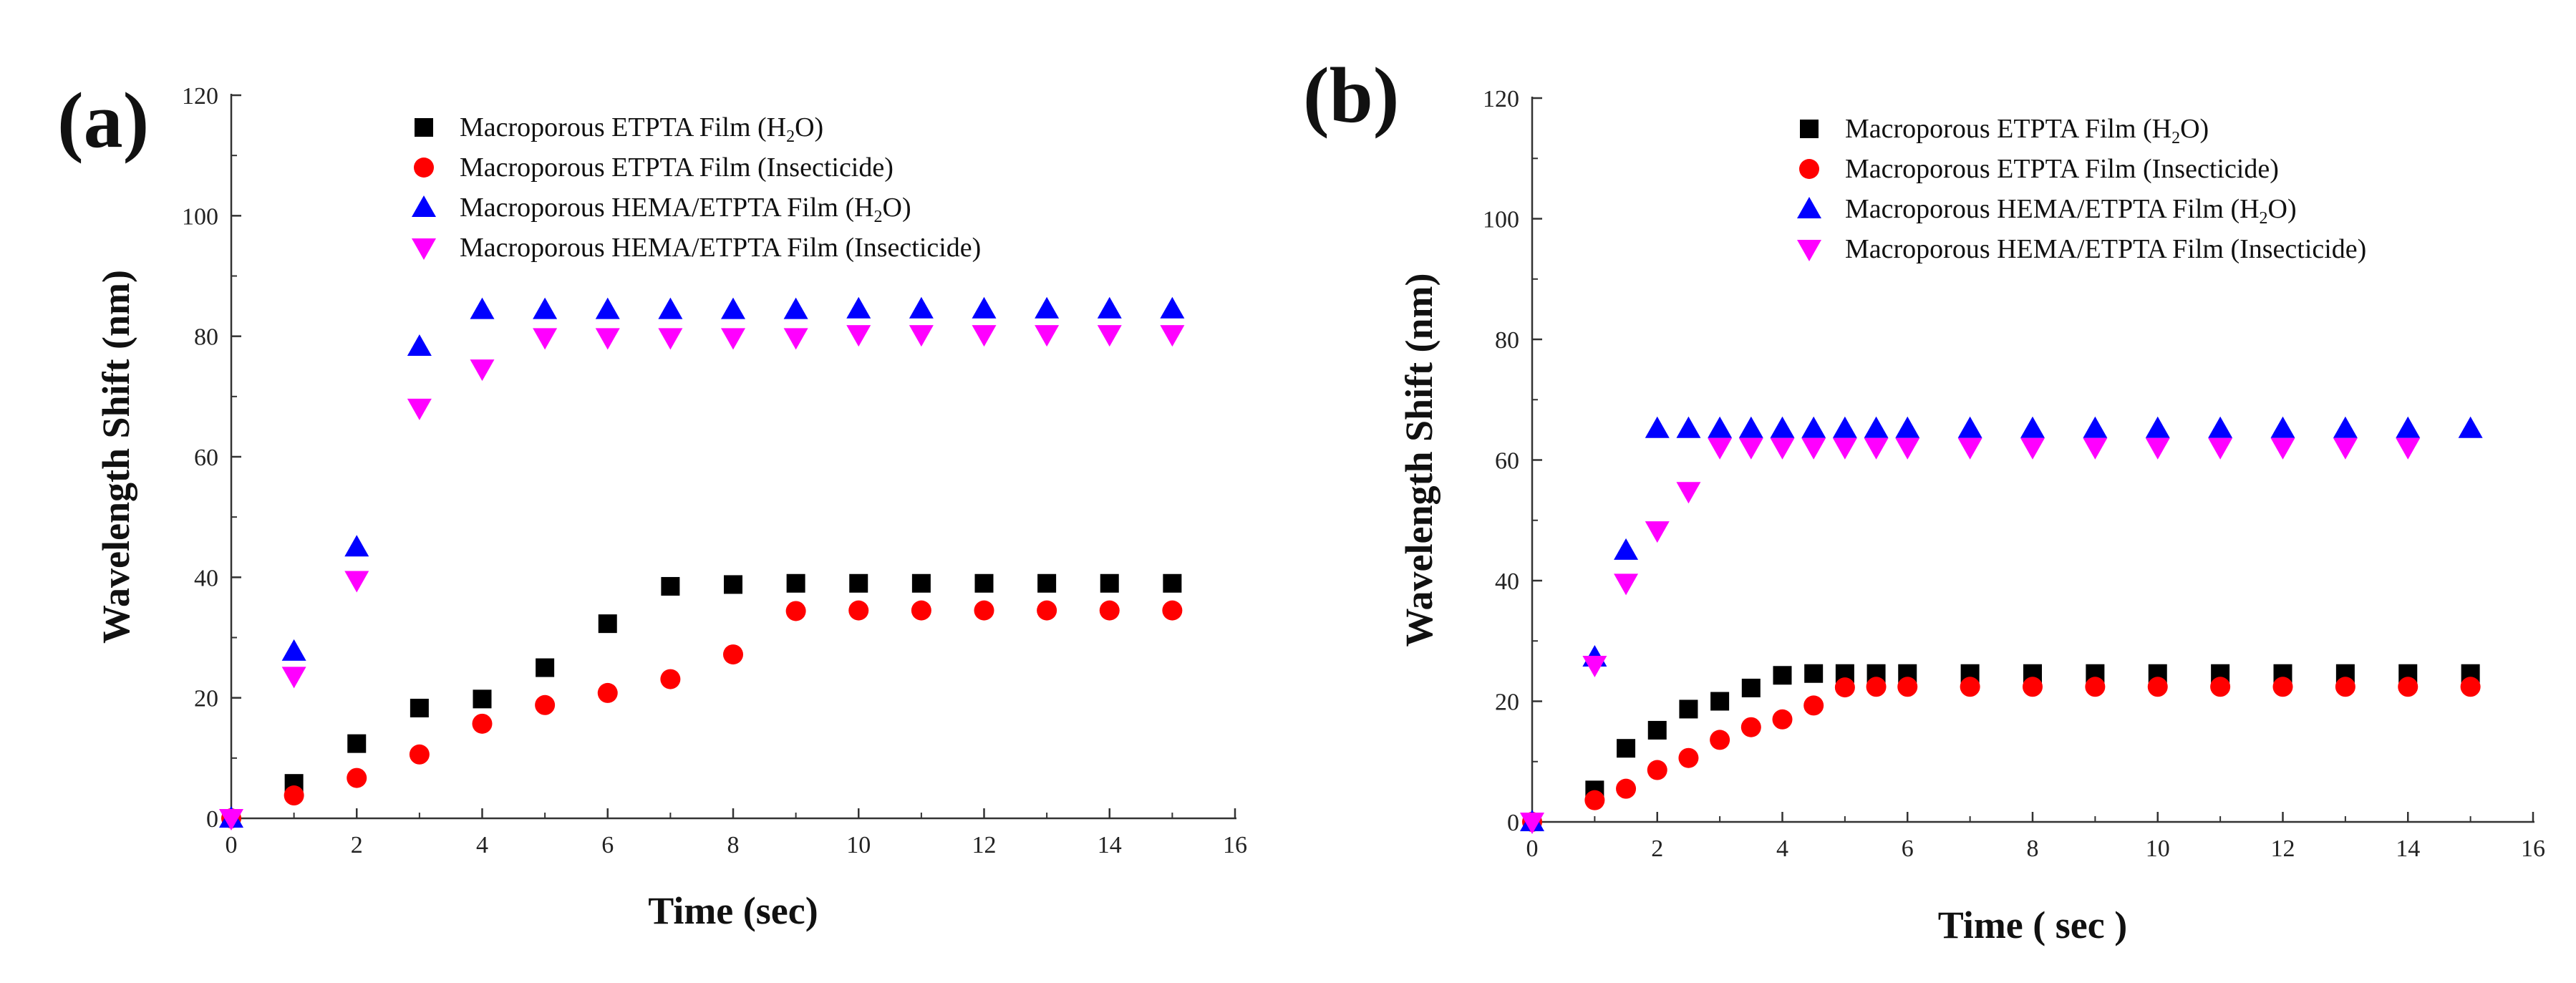 The height and width of the screenshot is (983, 2576). I want to click on y-tick-label: 20, so click(1507, 702).